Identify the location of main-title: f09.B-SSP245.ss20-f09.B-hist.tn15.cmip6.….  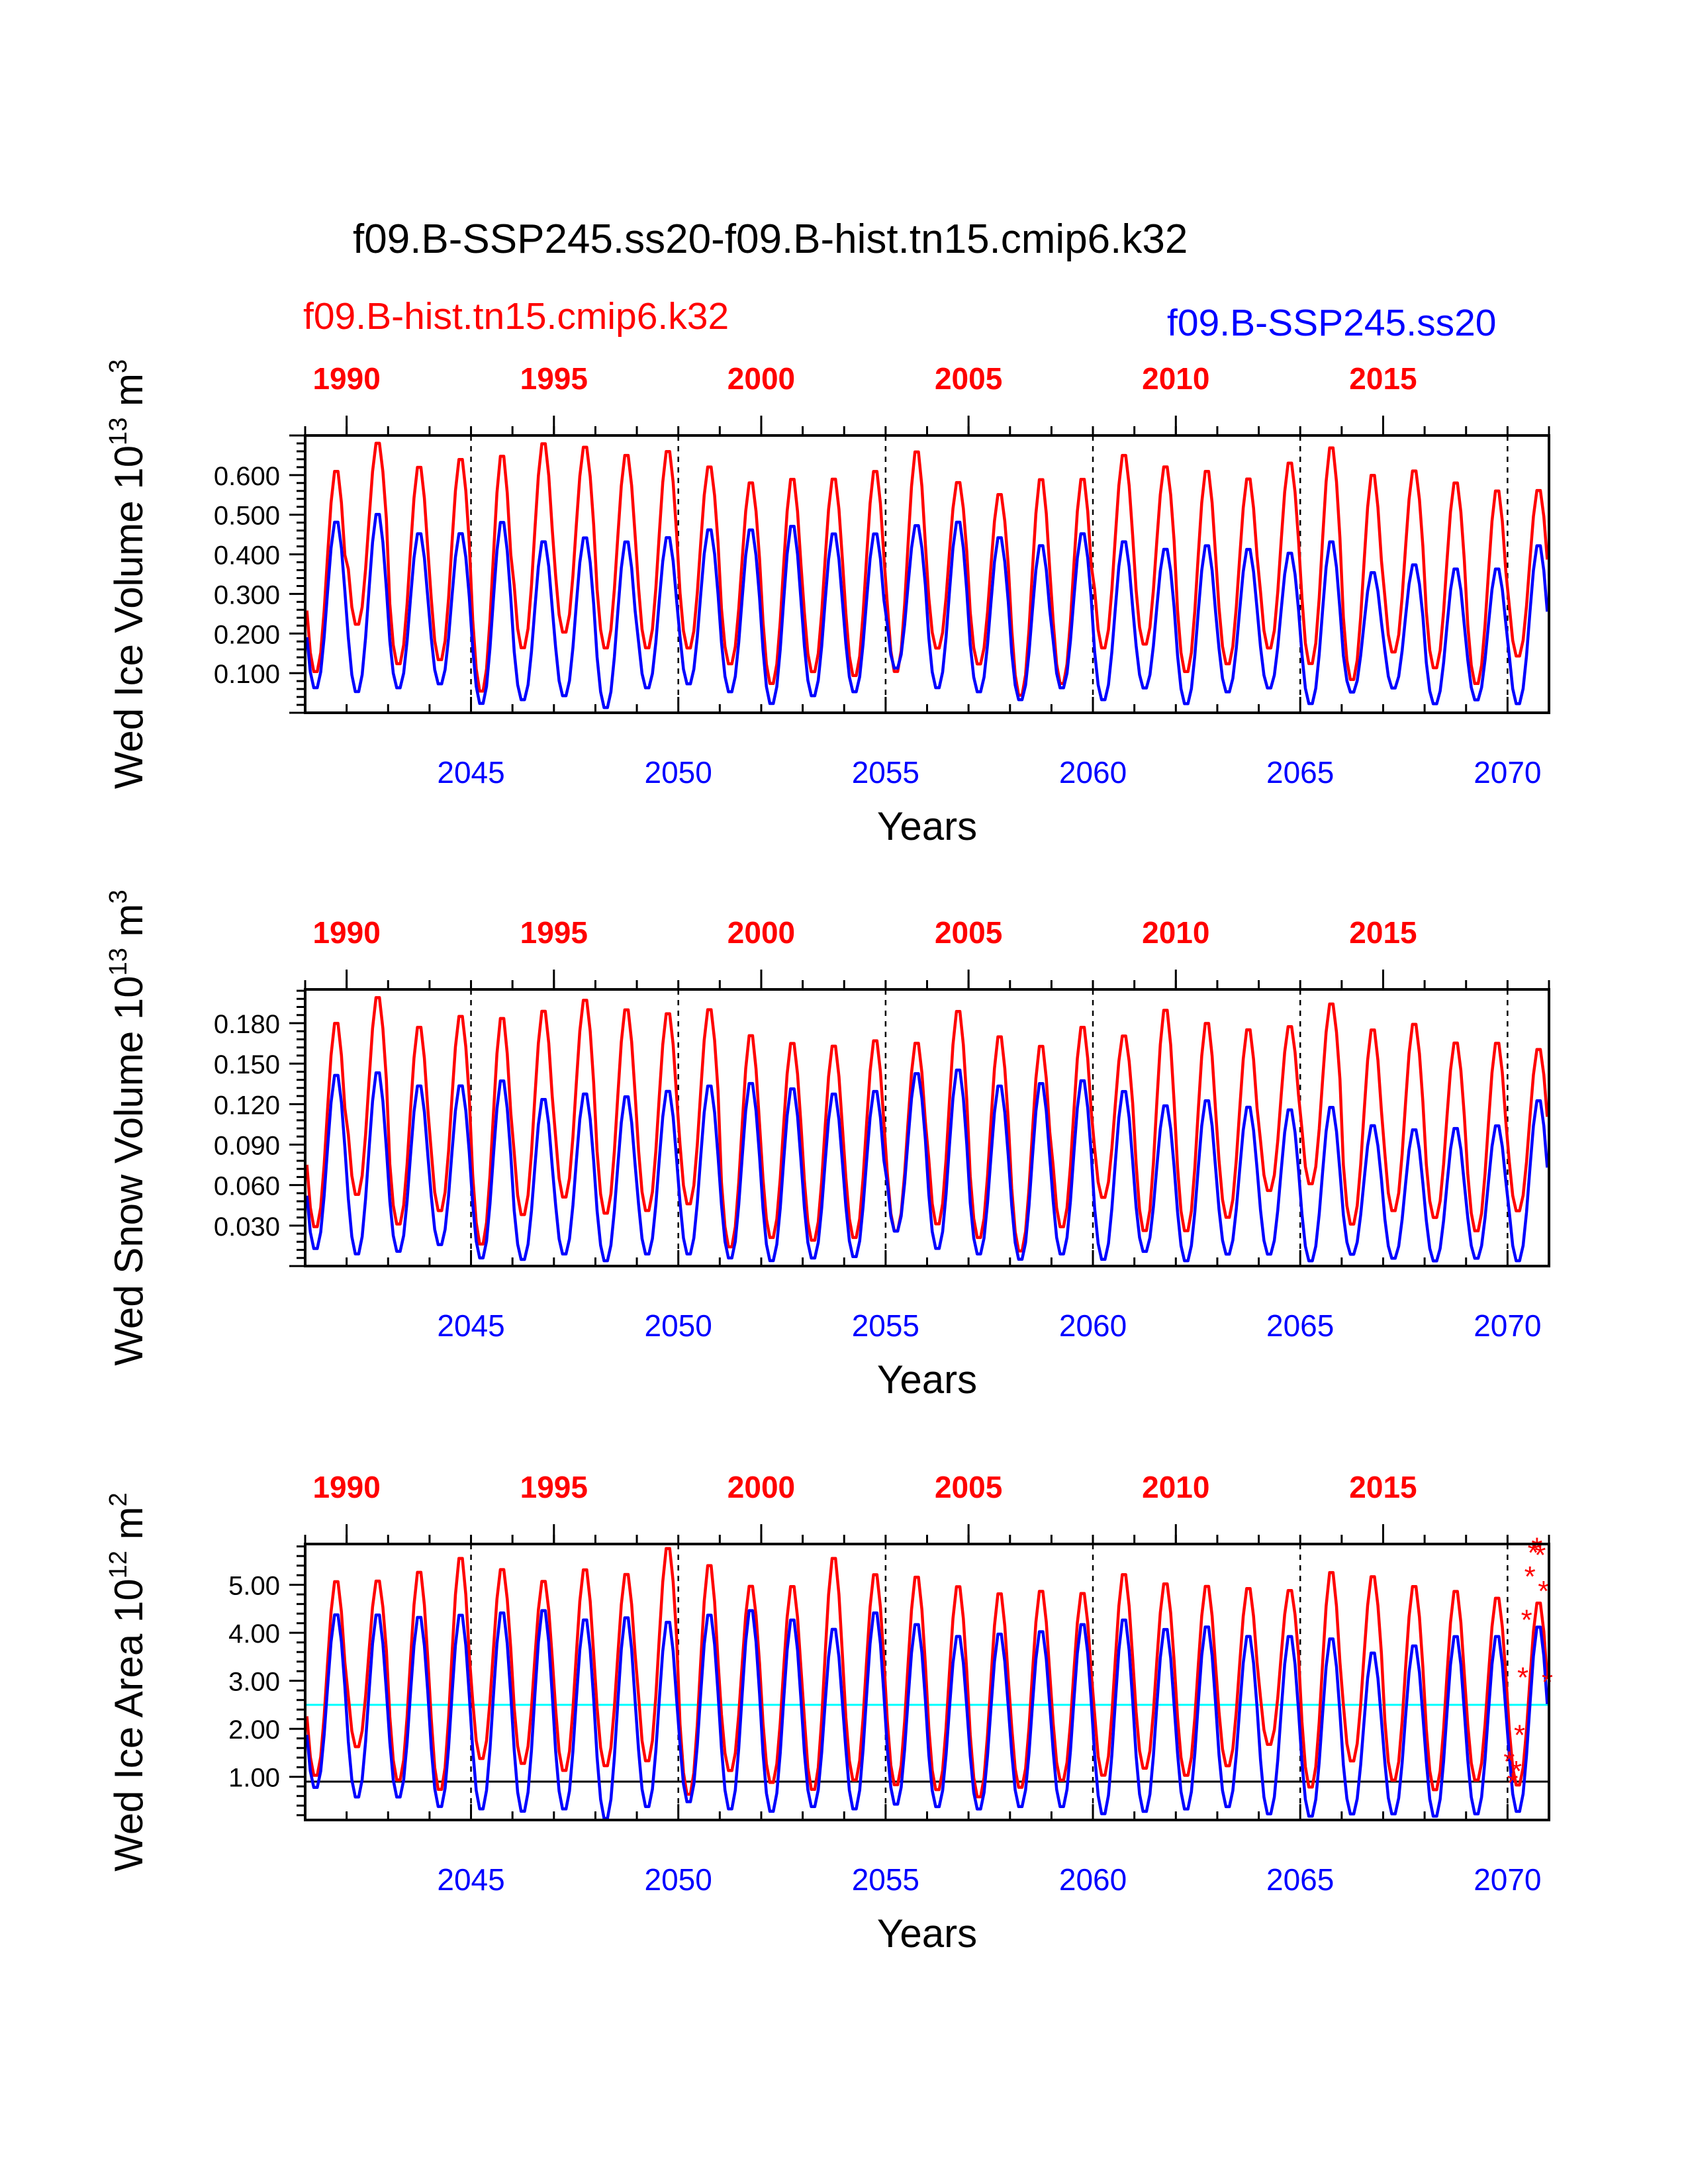
(770, 239).